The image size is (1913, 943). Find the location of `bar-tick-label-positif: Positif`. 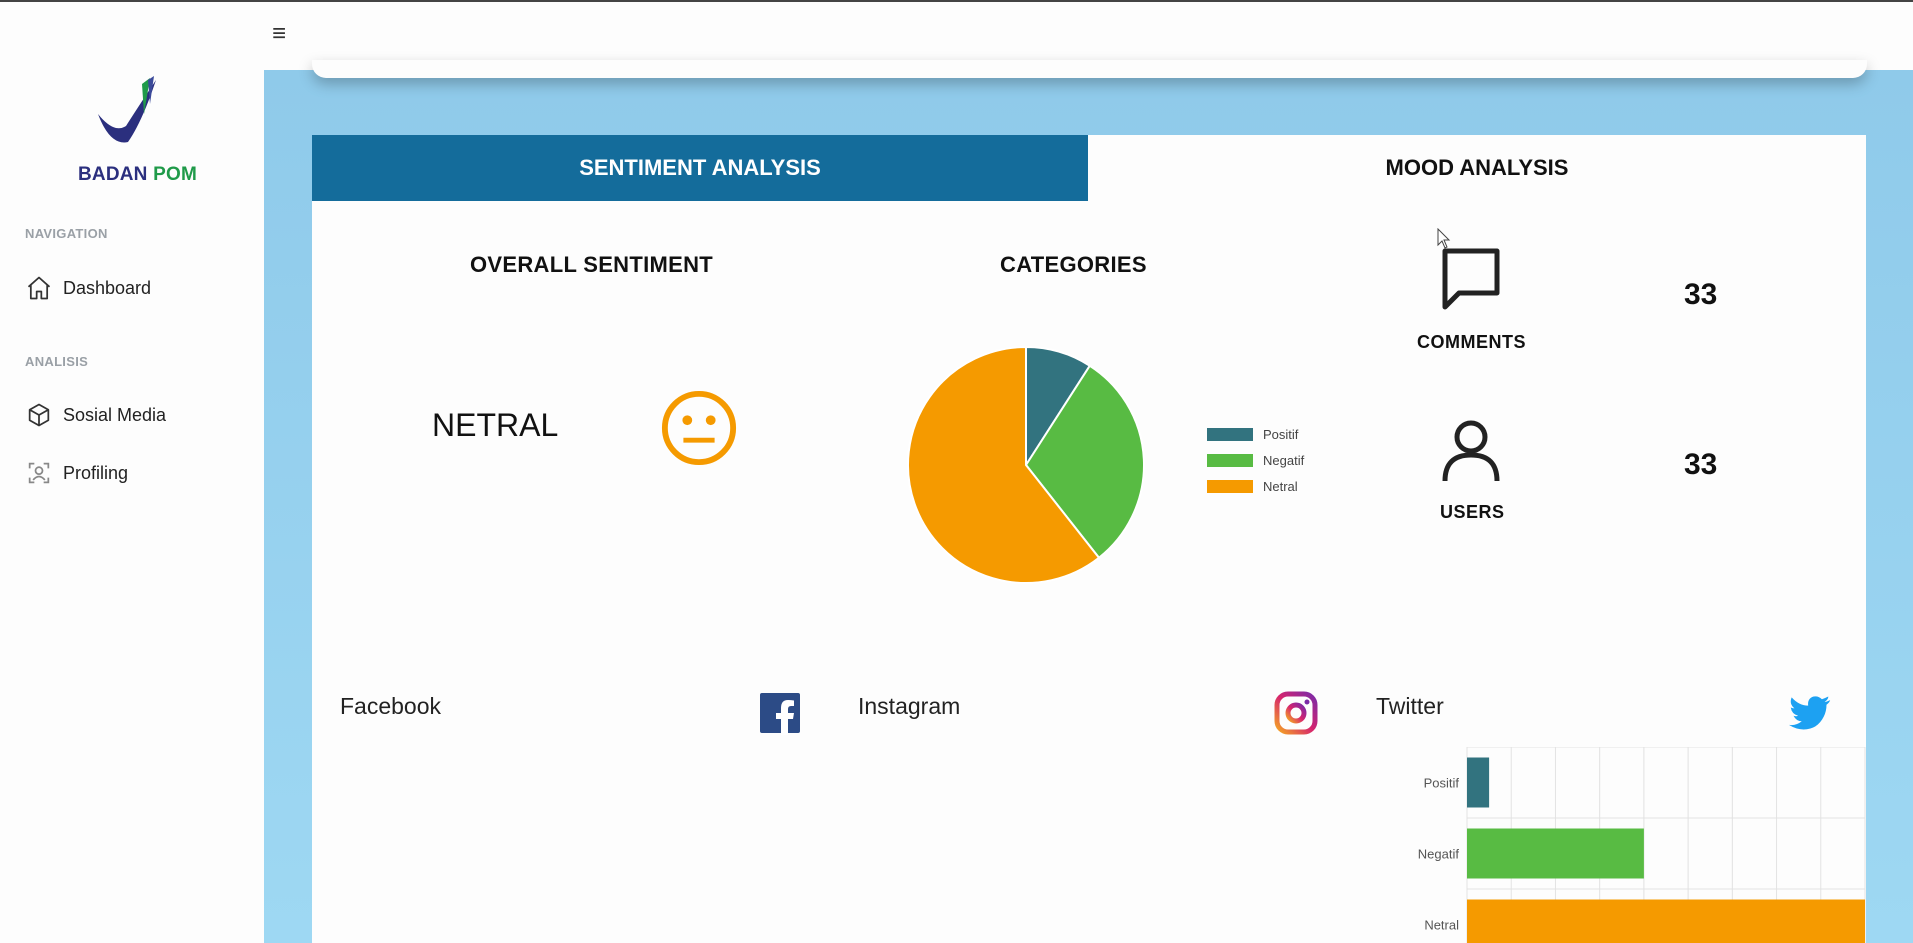

bar-tick-label-positif: Positif is located at coordinates (1442, 783).